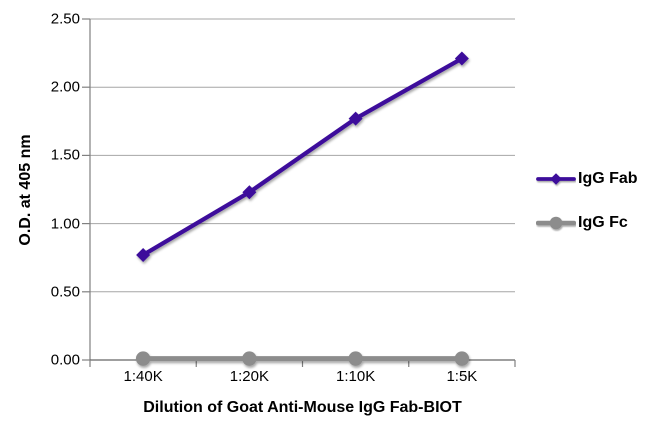 The width and height of the screenshot is (650, 433). I want to click on legend-label-igg-fc: IgG Fc, so click(603, 222).